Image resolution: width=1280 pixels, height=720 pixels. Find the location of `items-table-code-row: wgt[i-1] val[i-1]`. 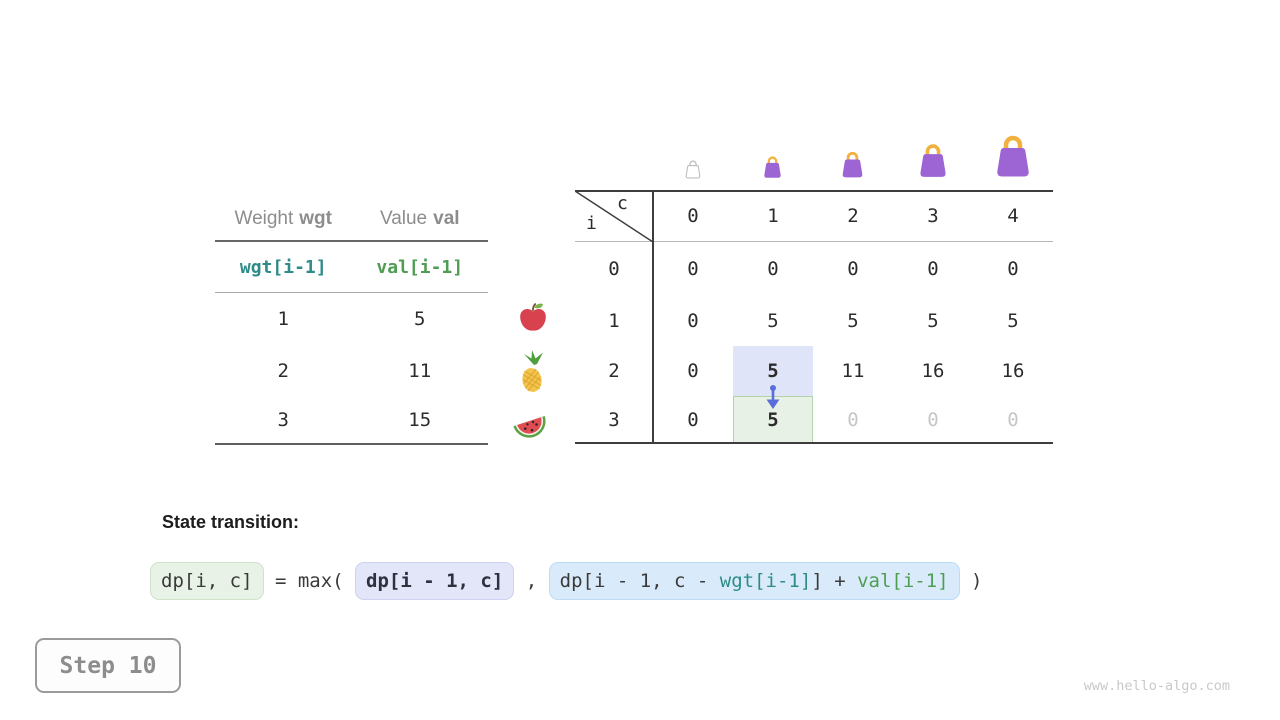

items-table-code-row: wgt[i-1] val[i-1] is located at coordinates (351, 267).